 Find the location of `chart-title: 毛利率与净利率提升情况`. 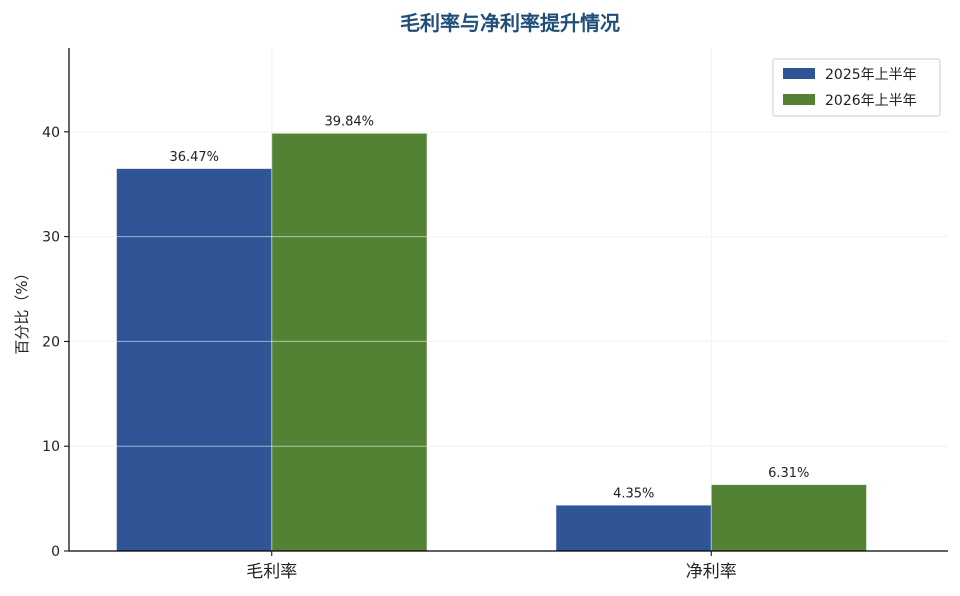

chart-title: 毛利率与净利率提升情况 is located at coordinates (510, 23).